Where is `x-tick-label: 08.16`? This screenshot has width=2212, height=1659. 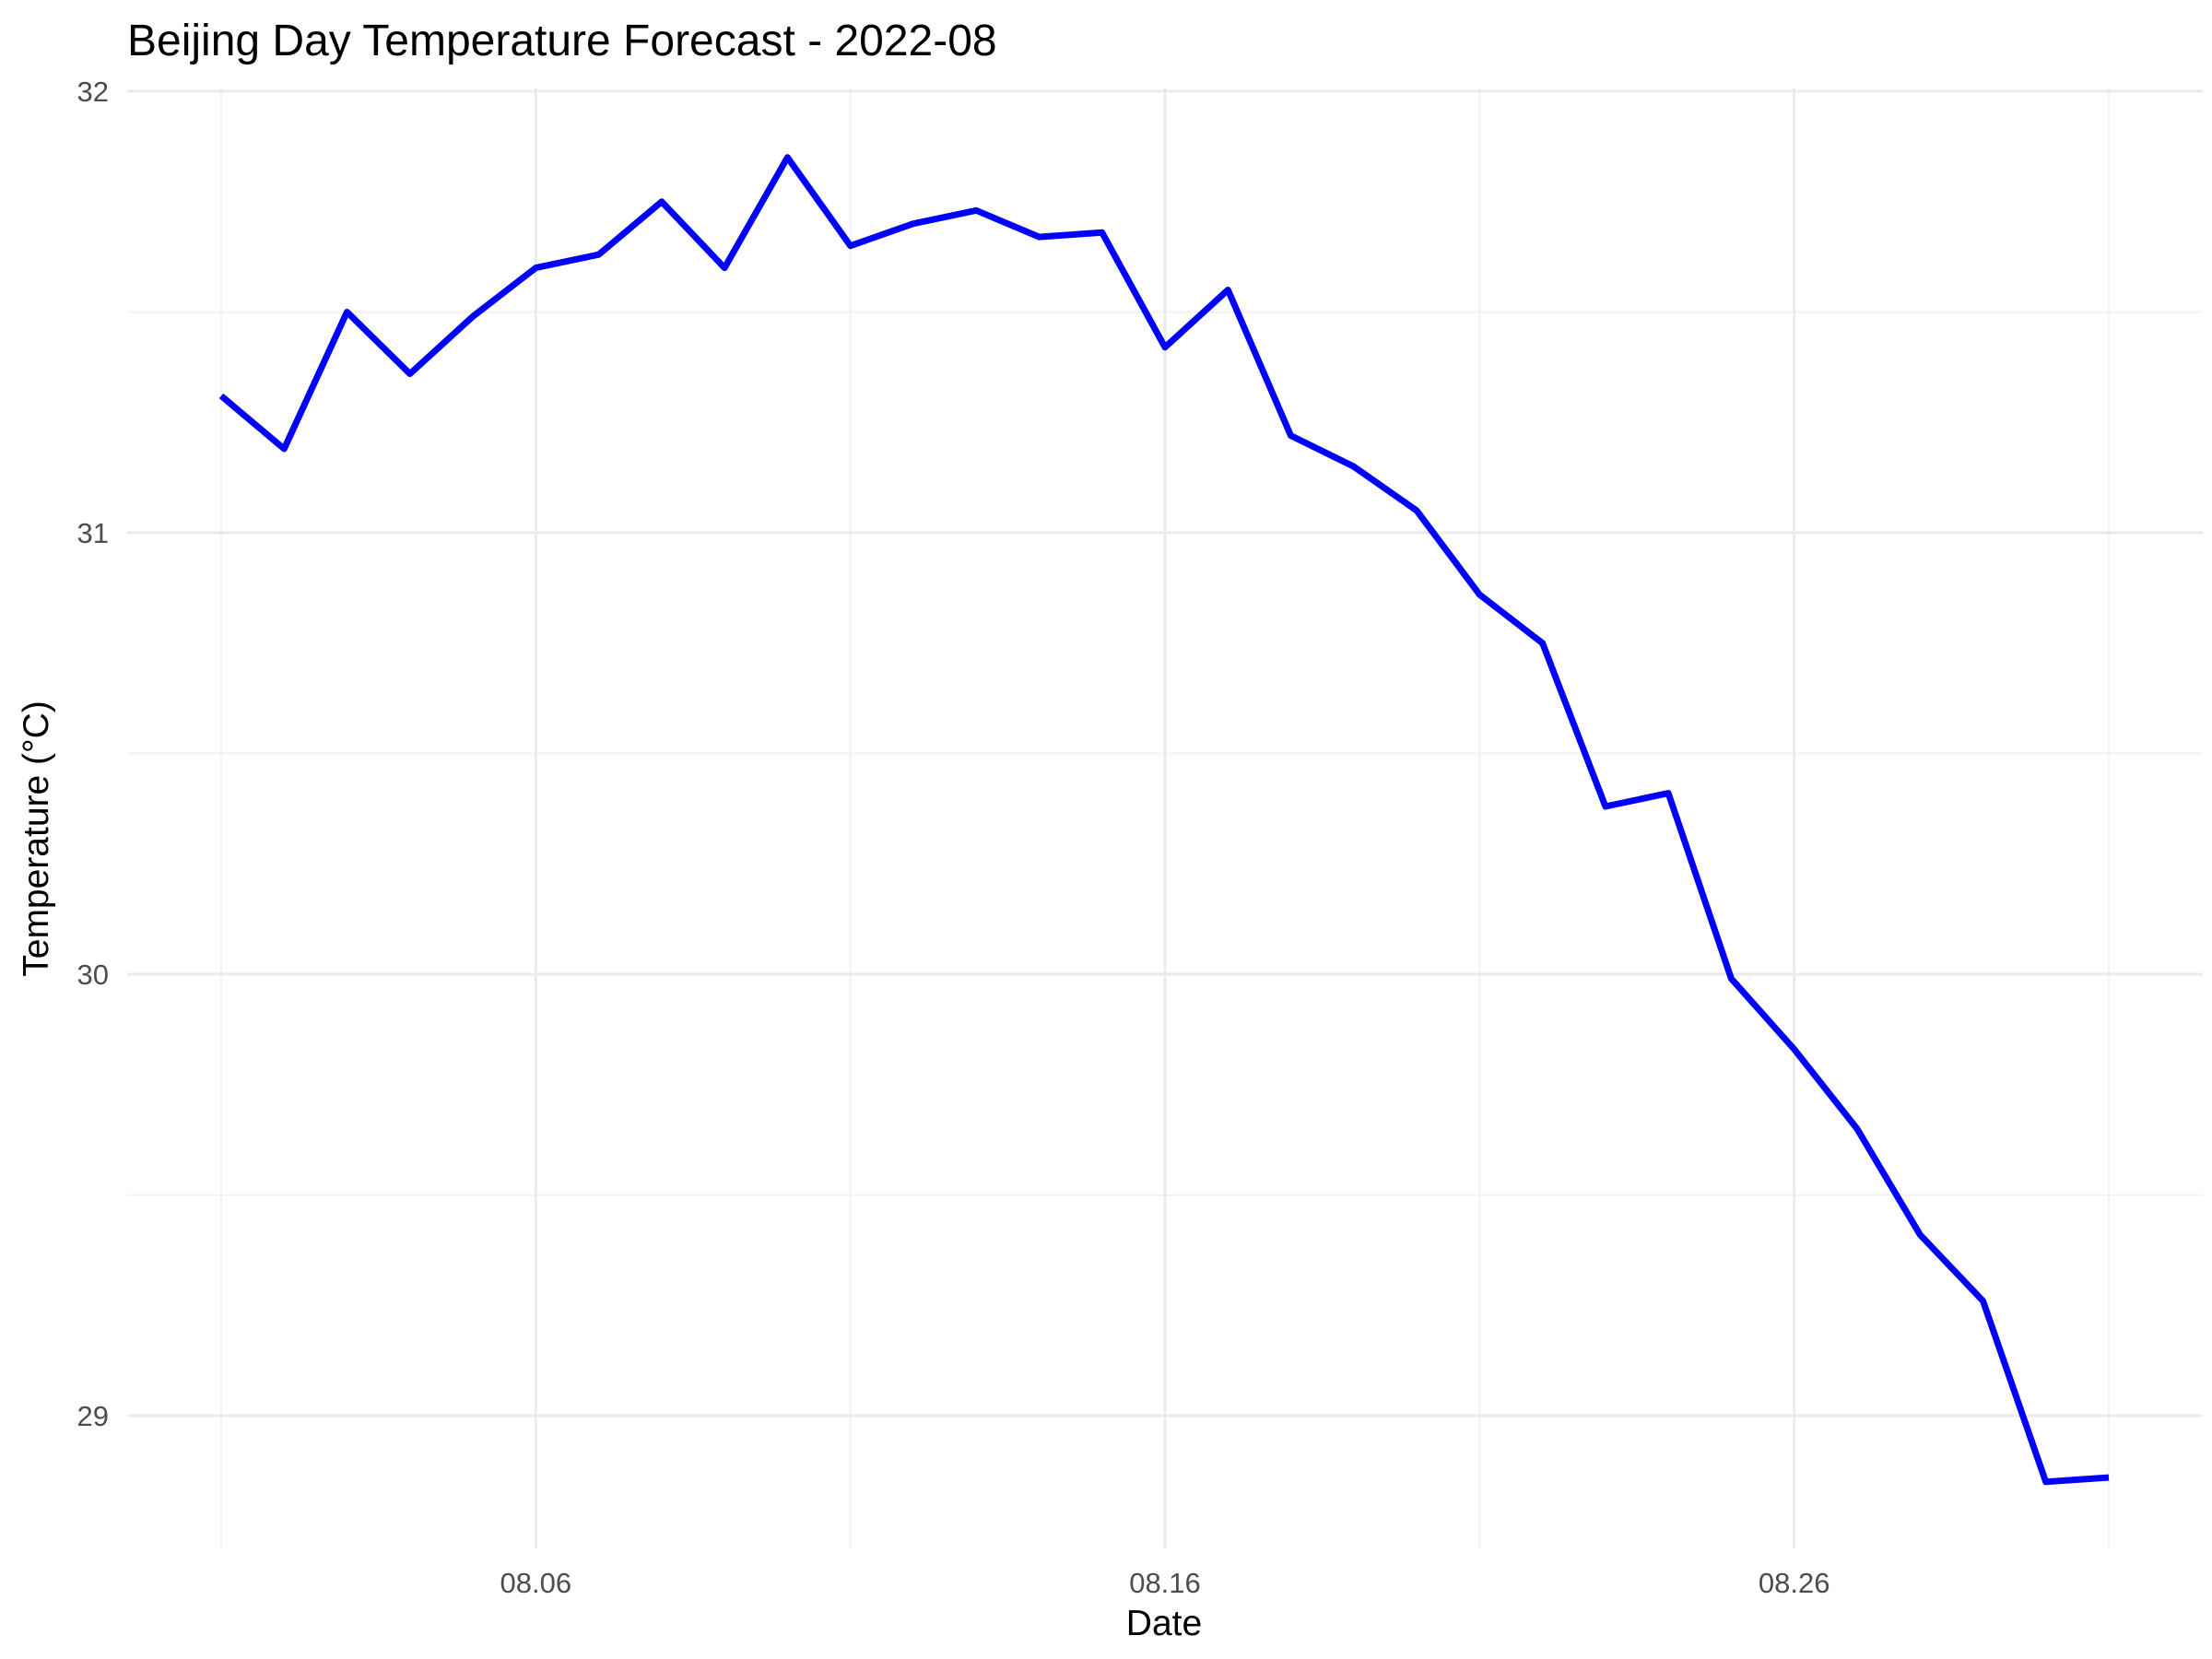
x-tick-label: 08.16 is located at coordinates (1165, 1583).